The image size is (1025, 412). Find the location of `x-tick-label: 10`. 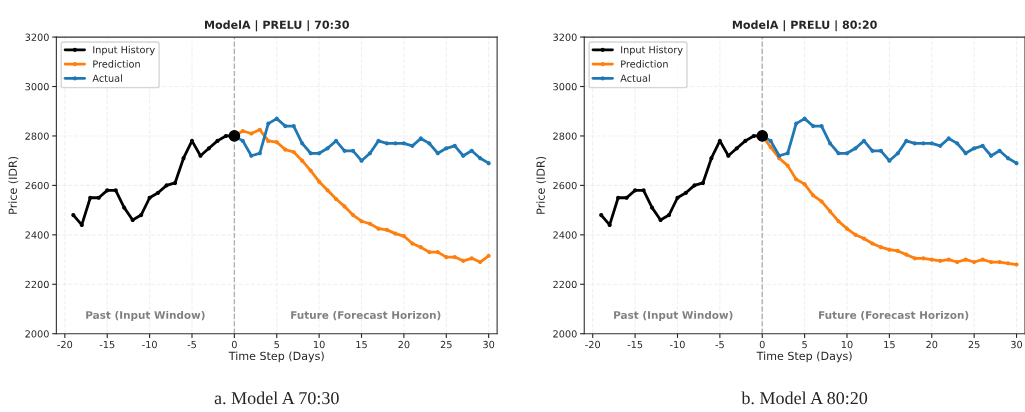

x-tick-label: 10 is located at coordinates (847, 344).